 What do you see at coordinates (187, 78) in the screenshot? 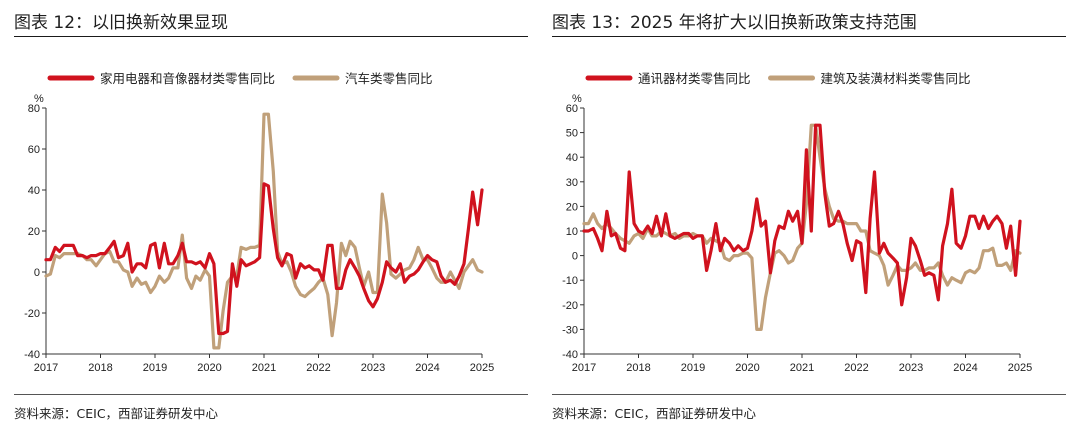
I see `legend-label: 家用电器和音像器材类零售同比` at bounding box center [187, 78].